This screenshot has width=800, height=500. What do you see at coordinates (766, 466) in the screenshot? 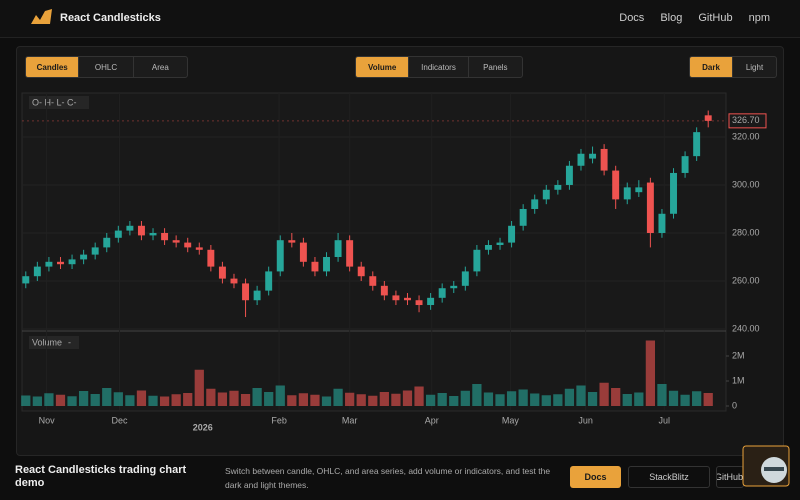
I see `floating-widget` at bounding box center [766, 466].